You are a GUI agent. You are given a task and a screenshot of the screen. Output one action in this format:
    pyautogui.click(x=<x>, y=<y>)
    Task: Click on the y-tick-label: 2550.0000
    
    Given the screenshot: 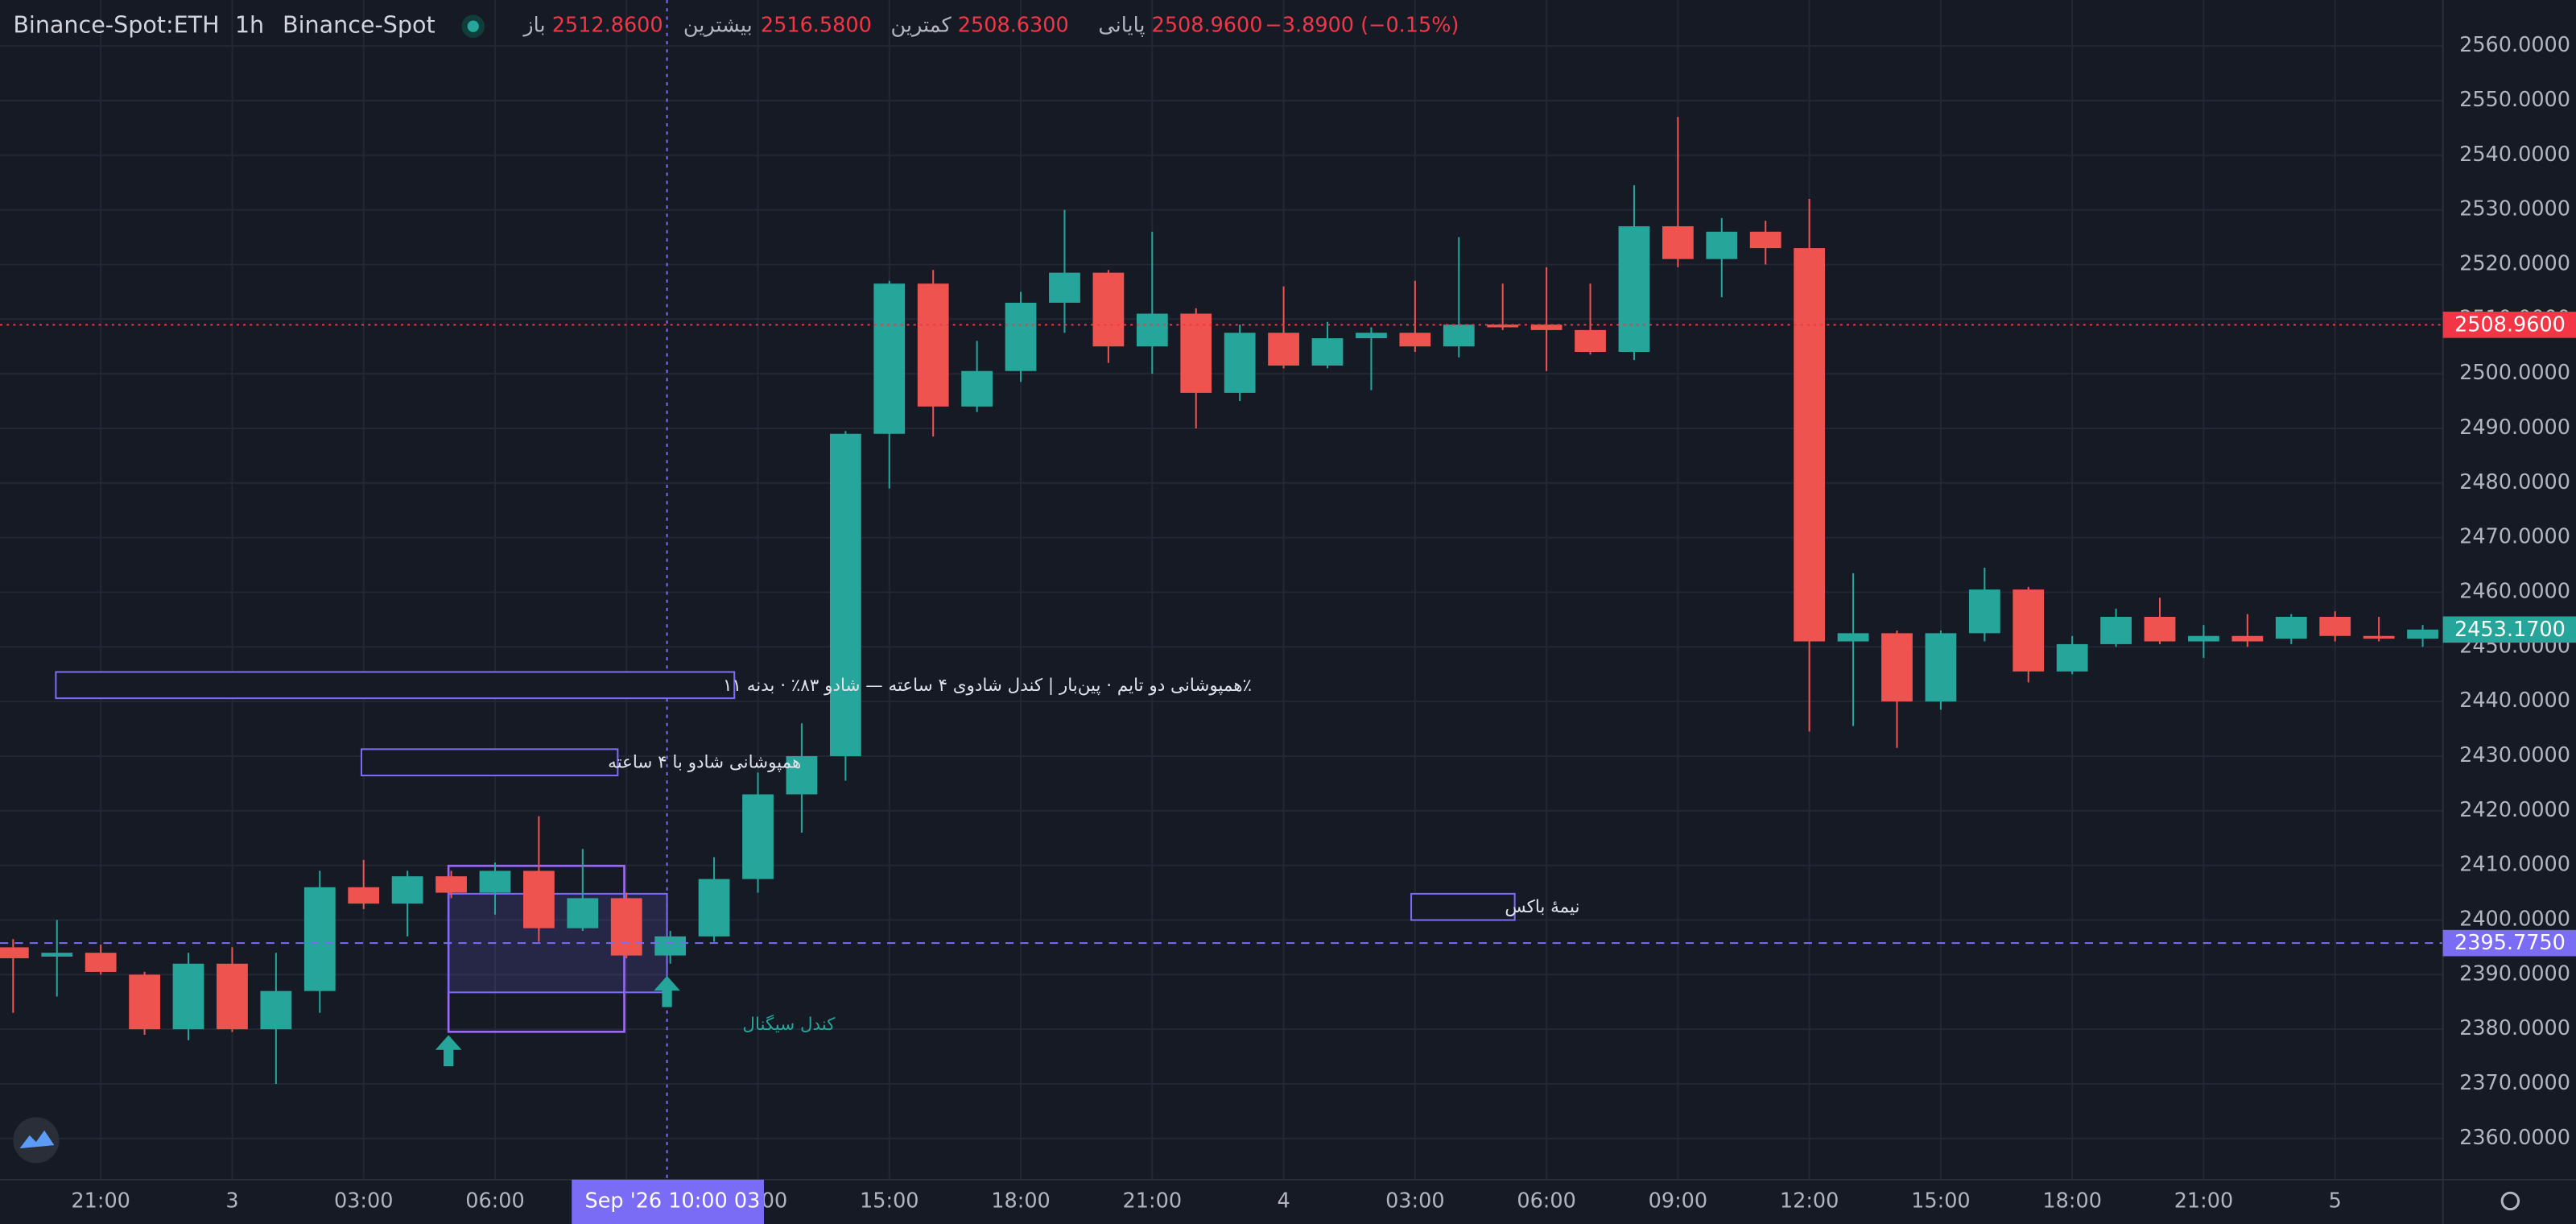 What is the action you would take?
    pyautogui.click(x=2514, y=100)
    